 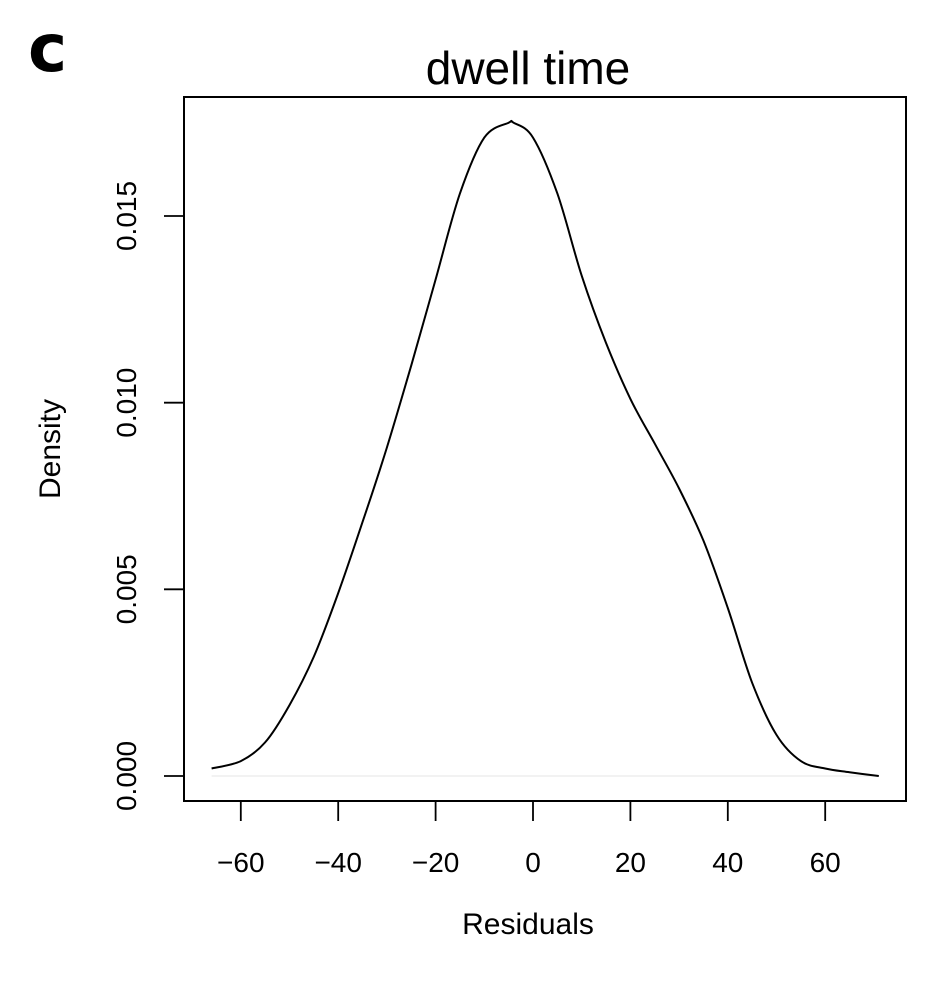 I want to click on x-tick-label: 60, so click(x=825, y=862).